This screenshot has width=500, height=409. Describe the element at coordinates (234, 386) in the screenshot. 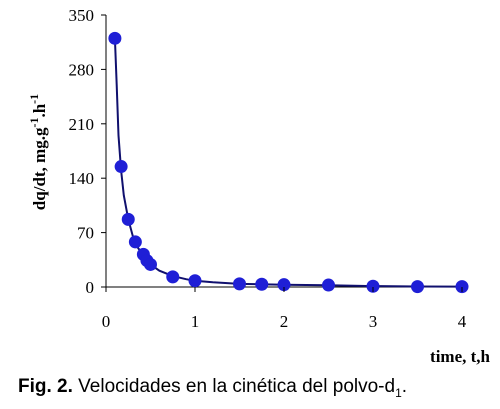

I see `figure-caption-text: Velocidades en la cinética del polvo-d` at that location.